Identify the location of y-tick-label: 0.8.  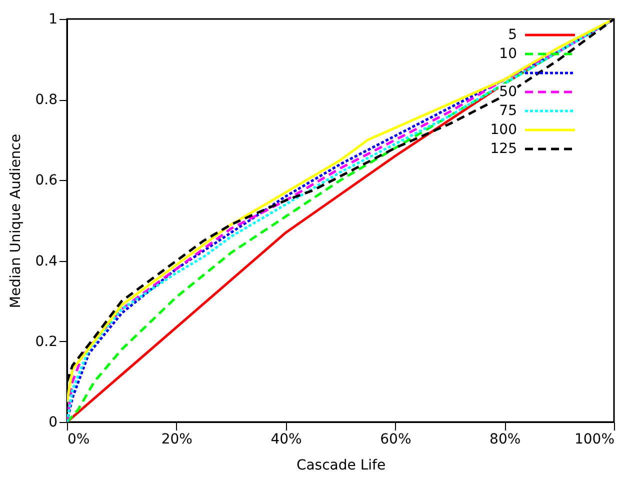
(46, 100).